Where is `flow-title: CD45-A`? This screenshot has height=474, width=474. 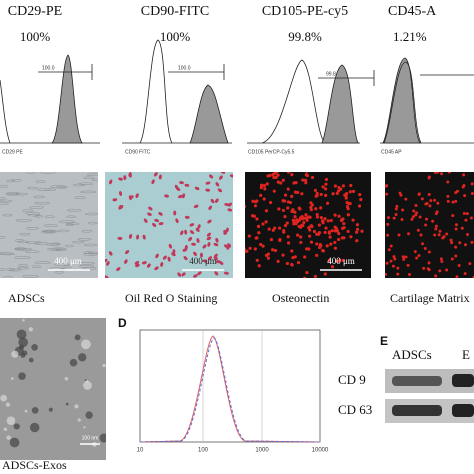
flow-title: CD45-A is located at coordinates (412, 11).